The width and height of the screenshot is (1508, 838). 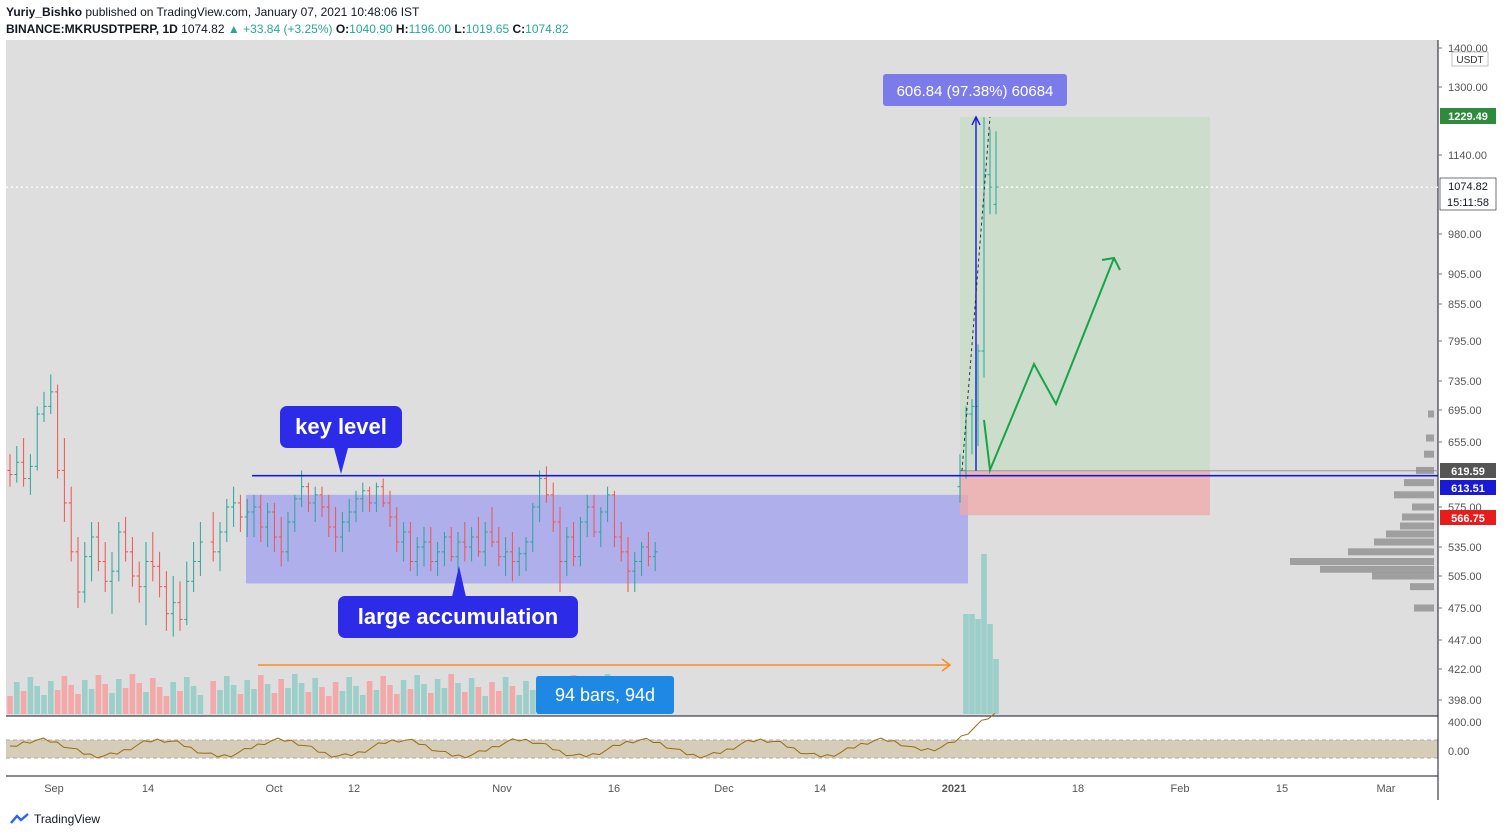 I want to click on time-tick-label: 2021, so click(x=954, y=789).